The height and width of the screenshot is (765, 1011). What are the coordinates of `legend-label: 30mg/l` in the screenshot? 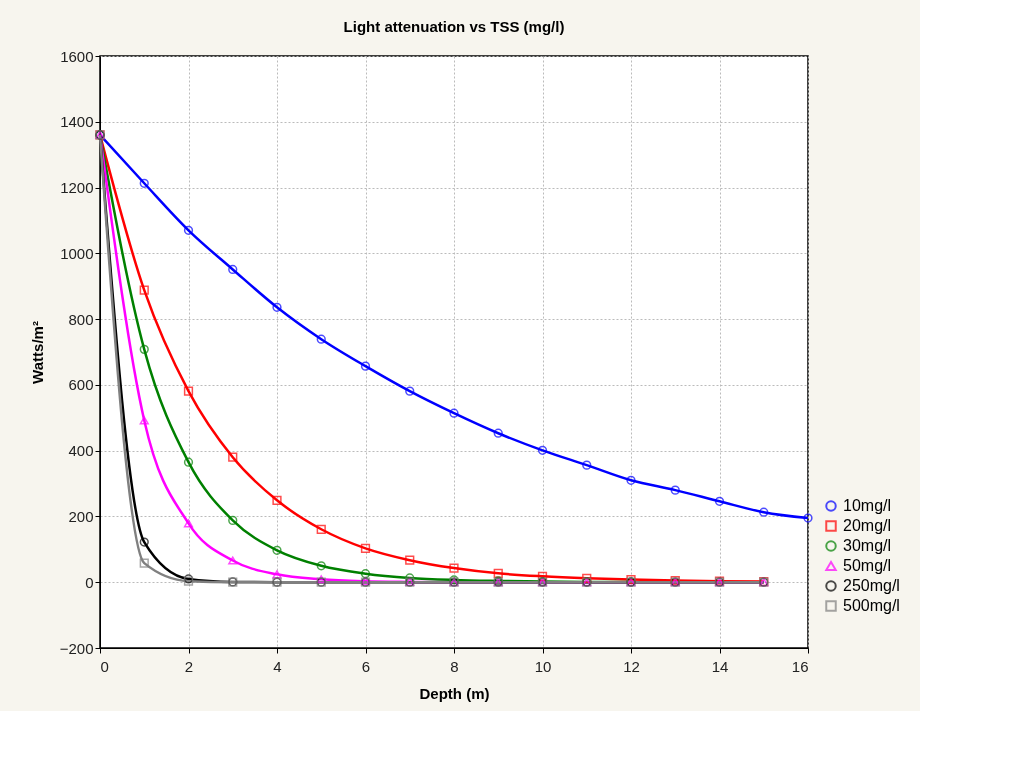 It's located at (867, 545).